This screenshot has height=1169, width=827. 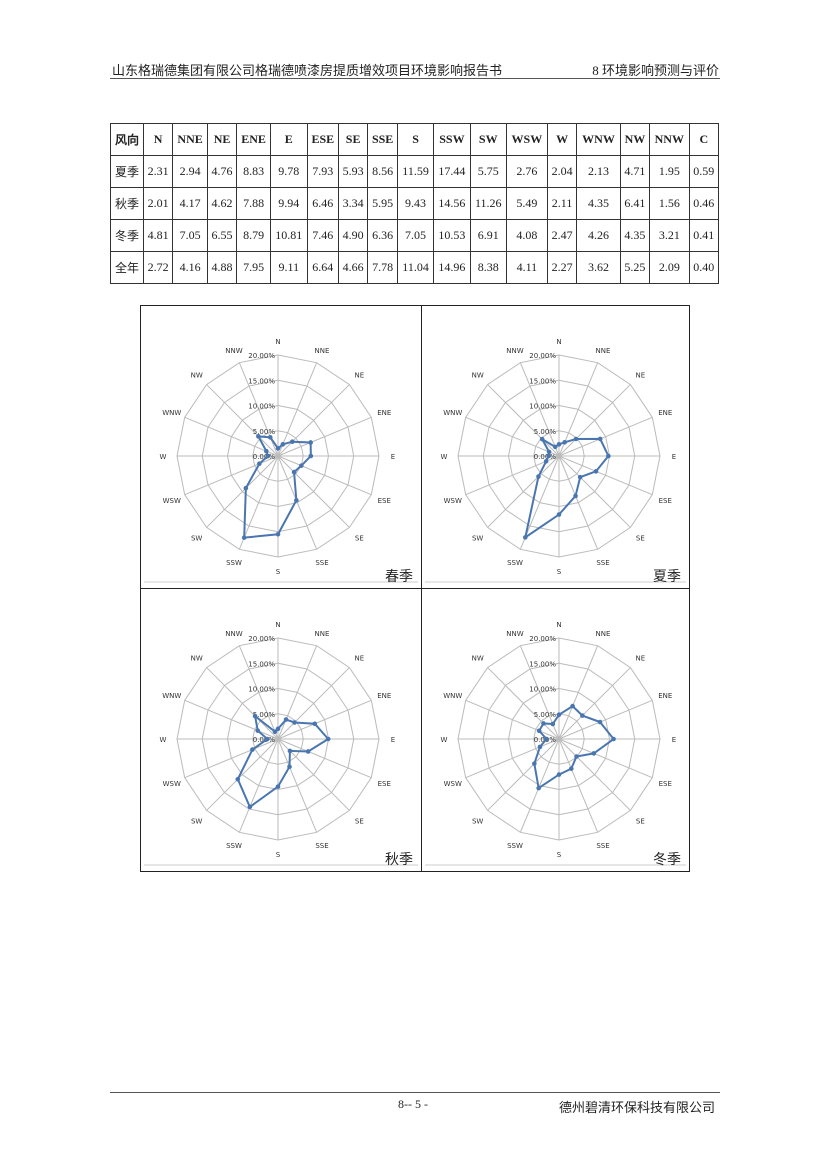 What do you see at coordinates (526, 267) in the screenshot?
I see `table-cell: 4.11` at bounding box center [526, 267].